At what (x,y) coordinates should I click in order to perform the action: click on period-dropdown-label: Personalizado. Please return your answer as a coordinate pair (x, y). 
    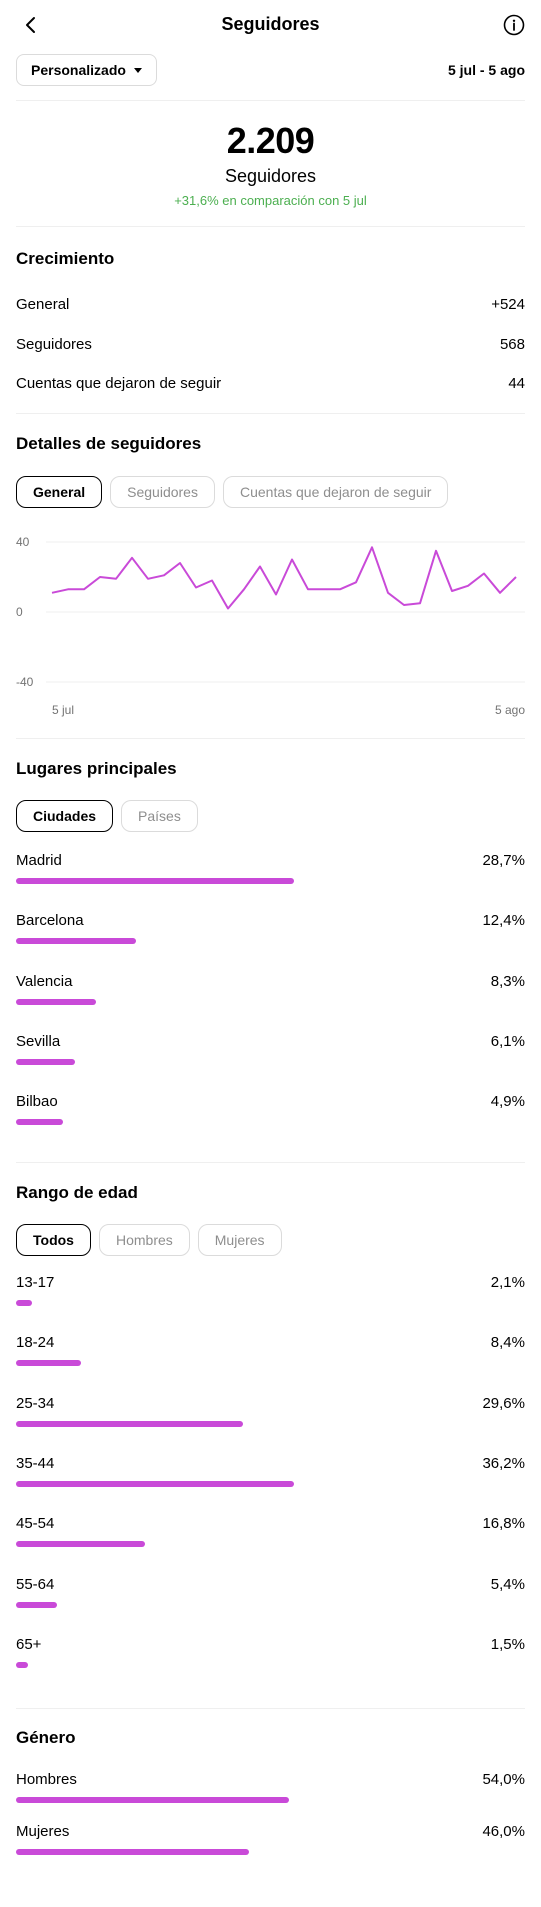
    Looking at the image, I should click on (78, 70).